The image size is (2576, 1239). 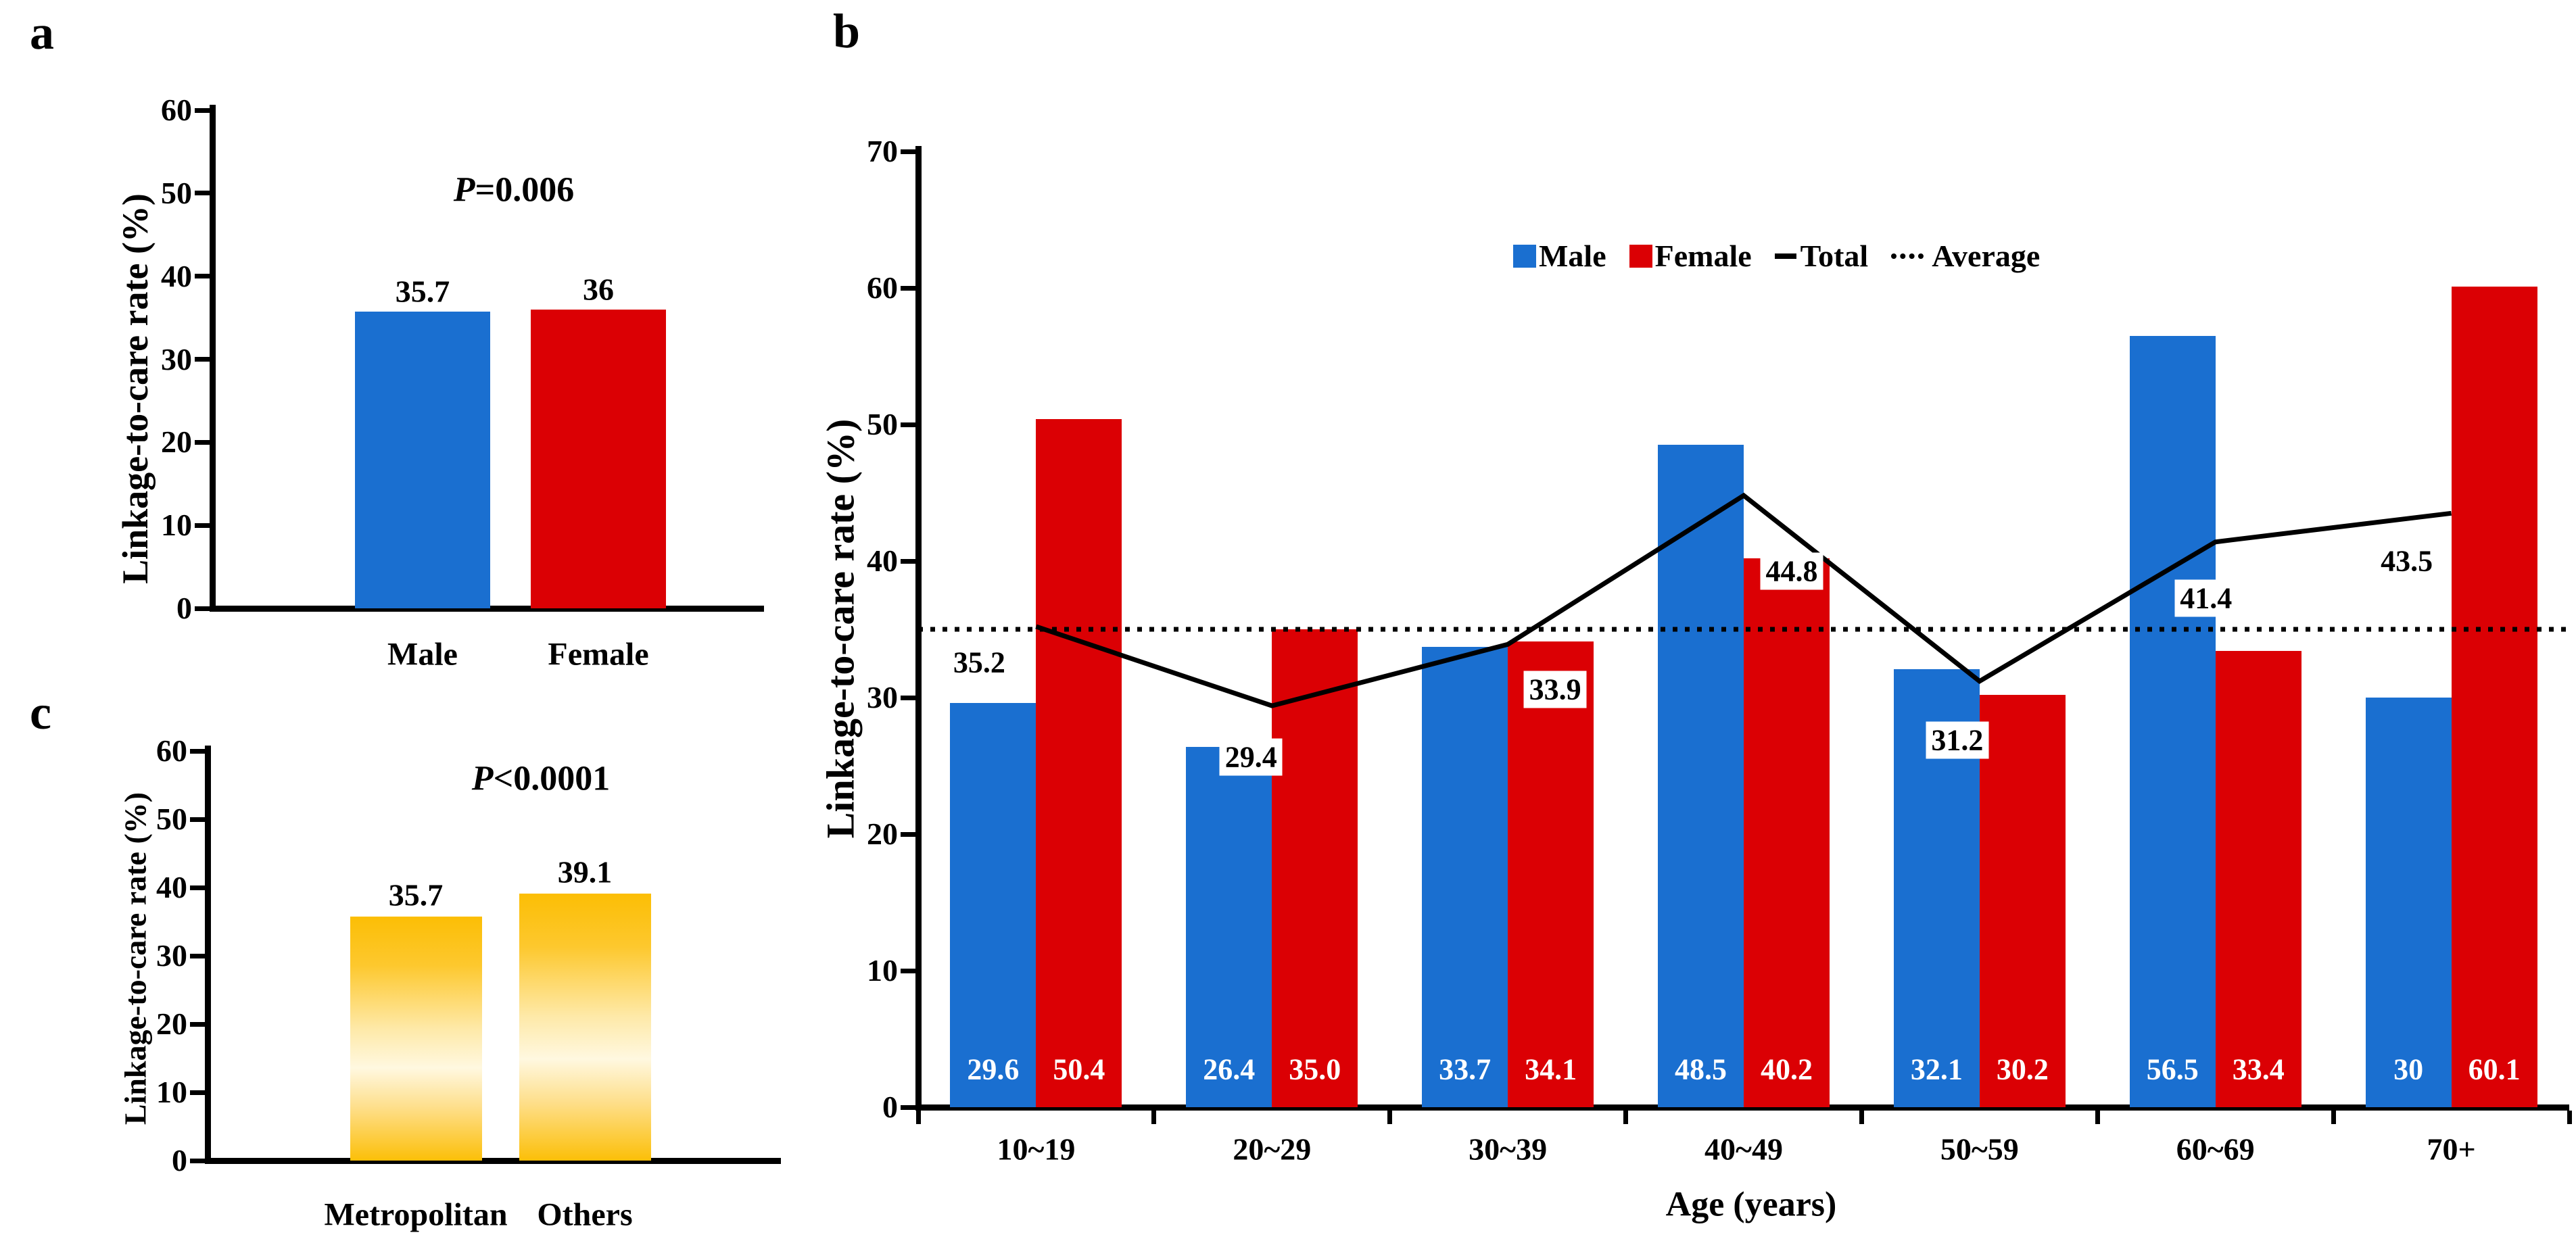 What do you see at coordinates (2494, 696) in the screenshot?
I see `bar-female-70+` at bounding box center [2494, 696].